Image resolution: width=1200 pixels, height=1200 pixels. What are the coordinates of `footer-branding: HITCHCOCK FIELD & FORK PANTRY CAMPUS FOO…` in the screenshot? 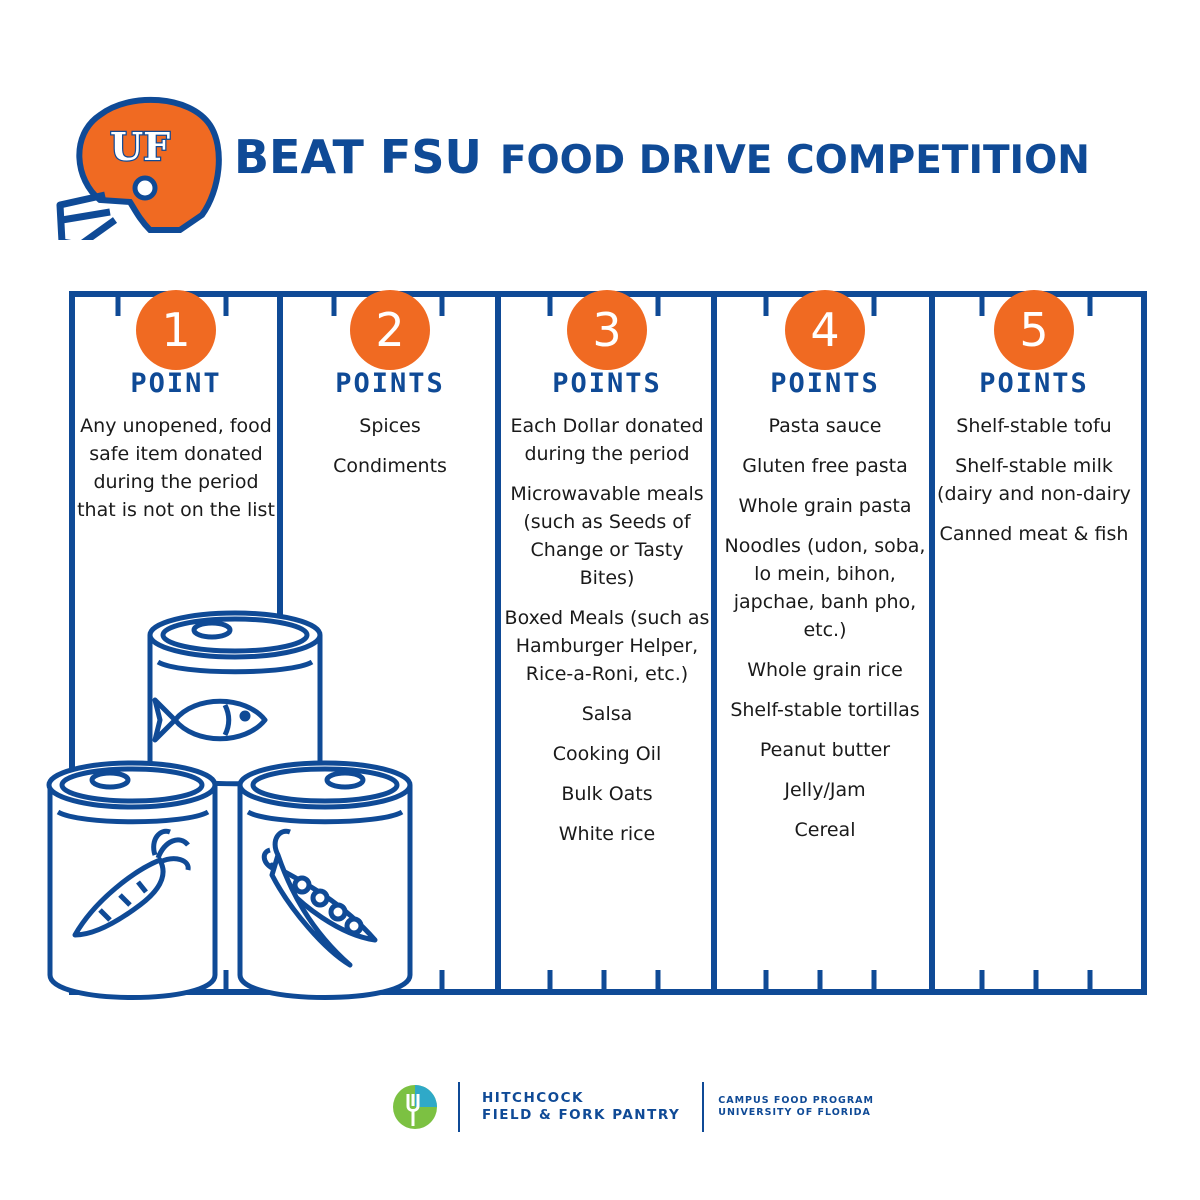 It's located at (632, 1107).